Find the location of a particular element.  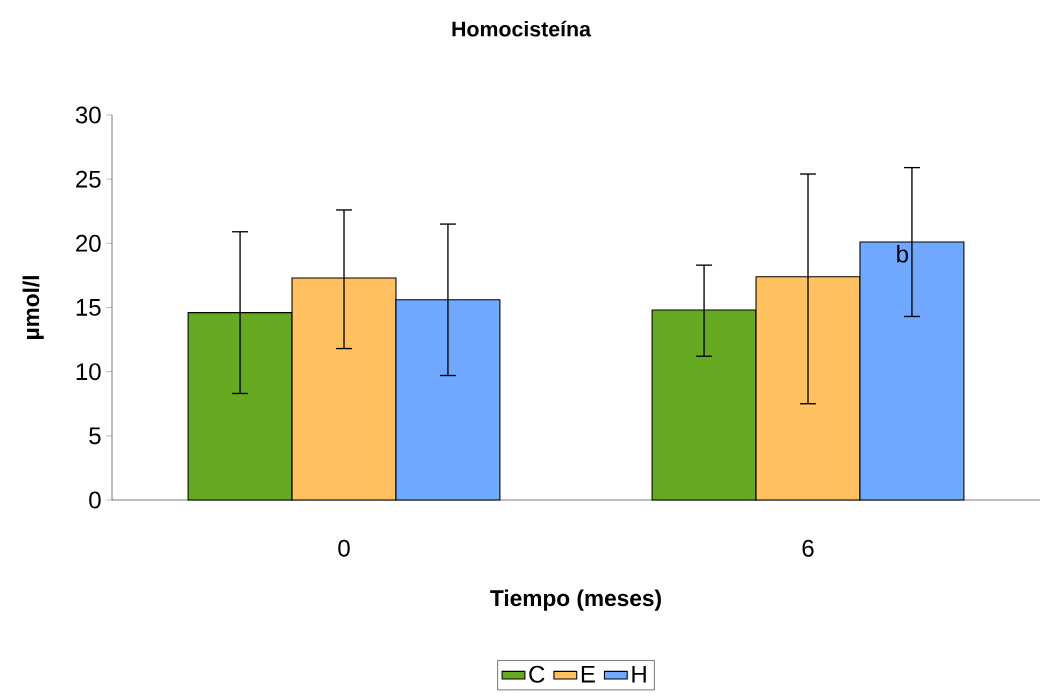

y-tick-label: 0 is located at coordinates (95, 500).